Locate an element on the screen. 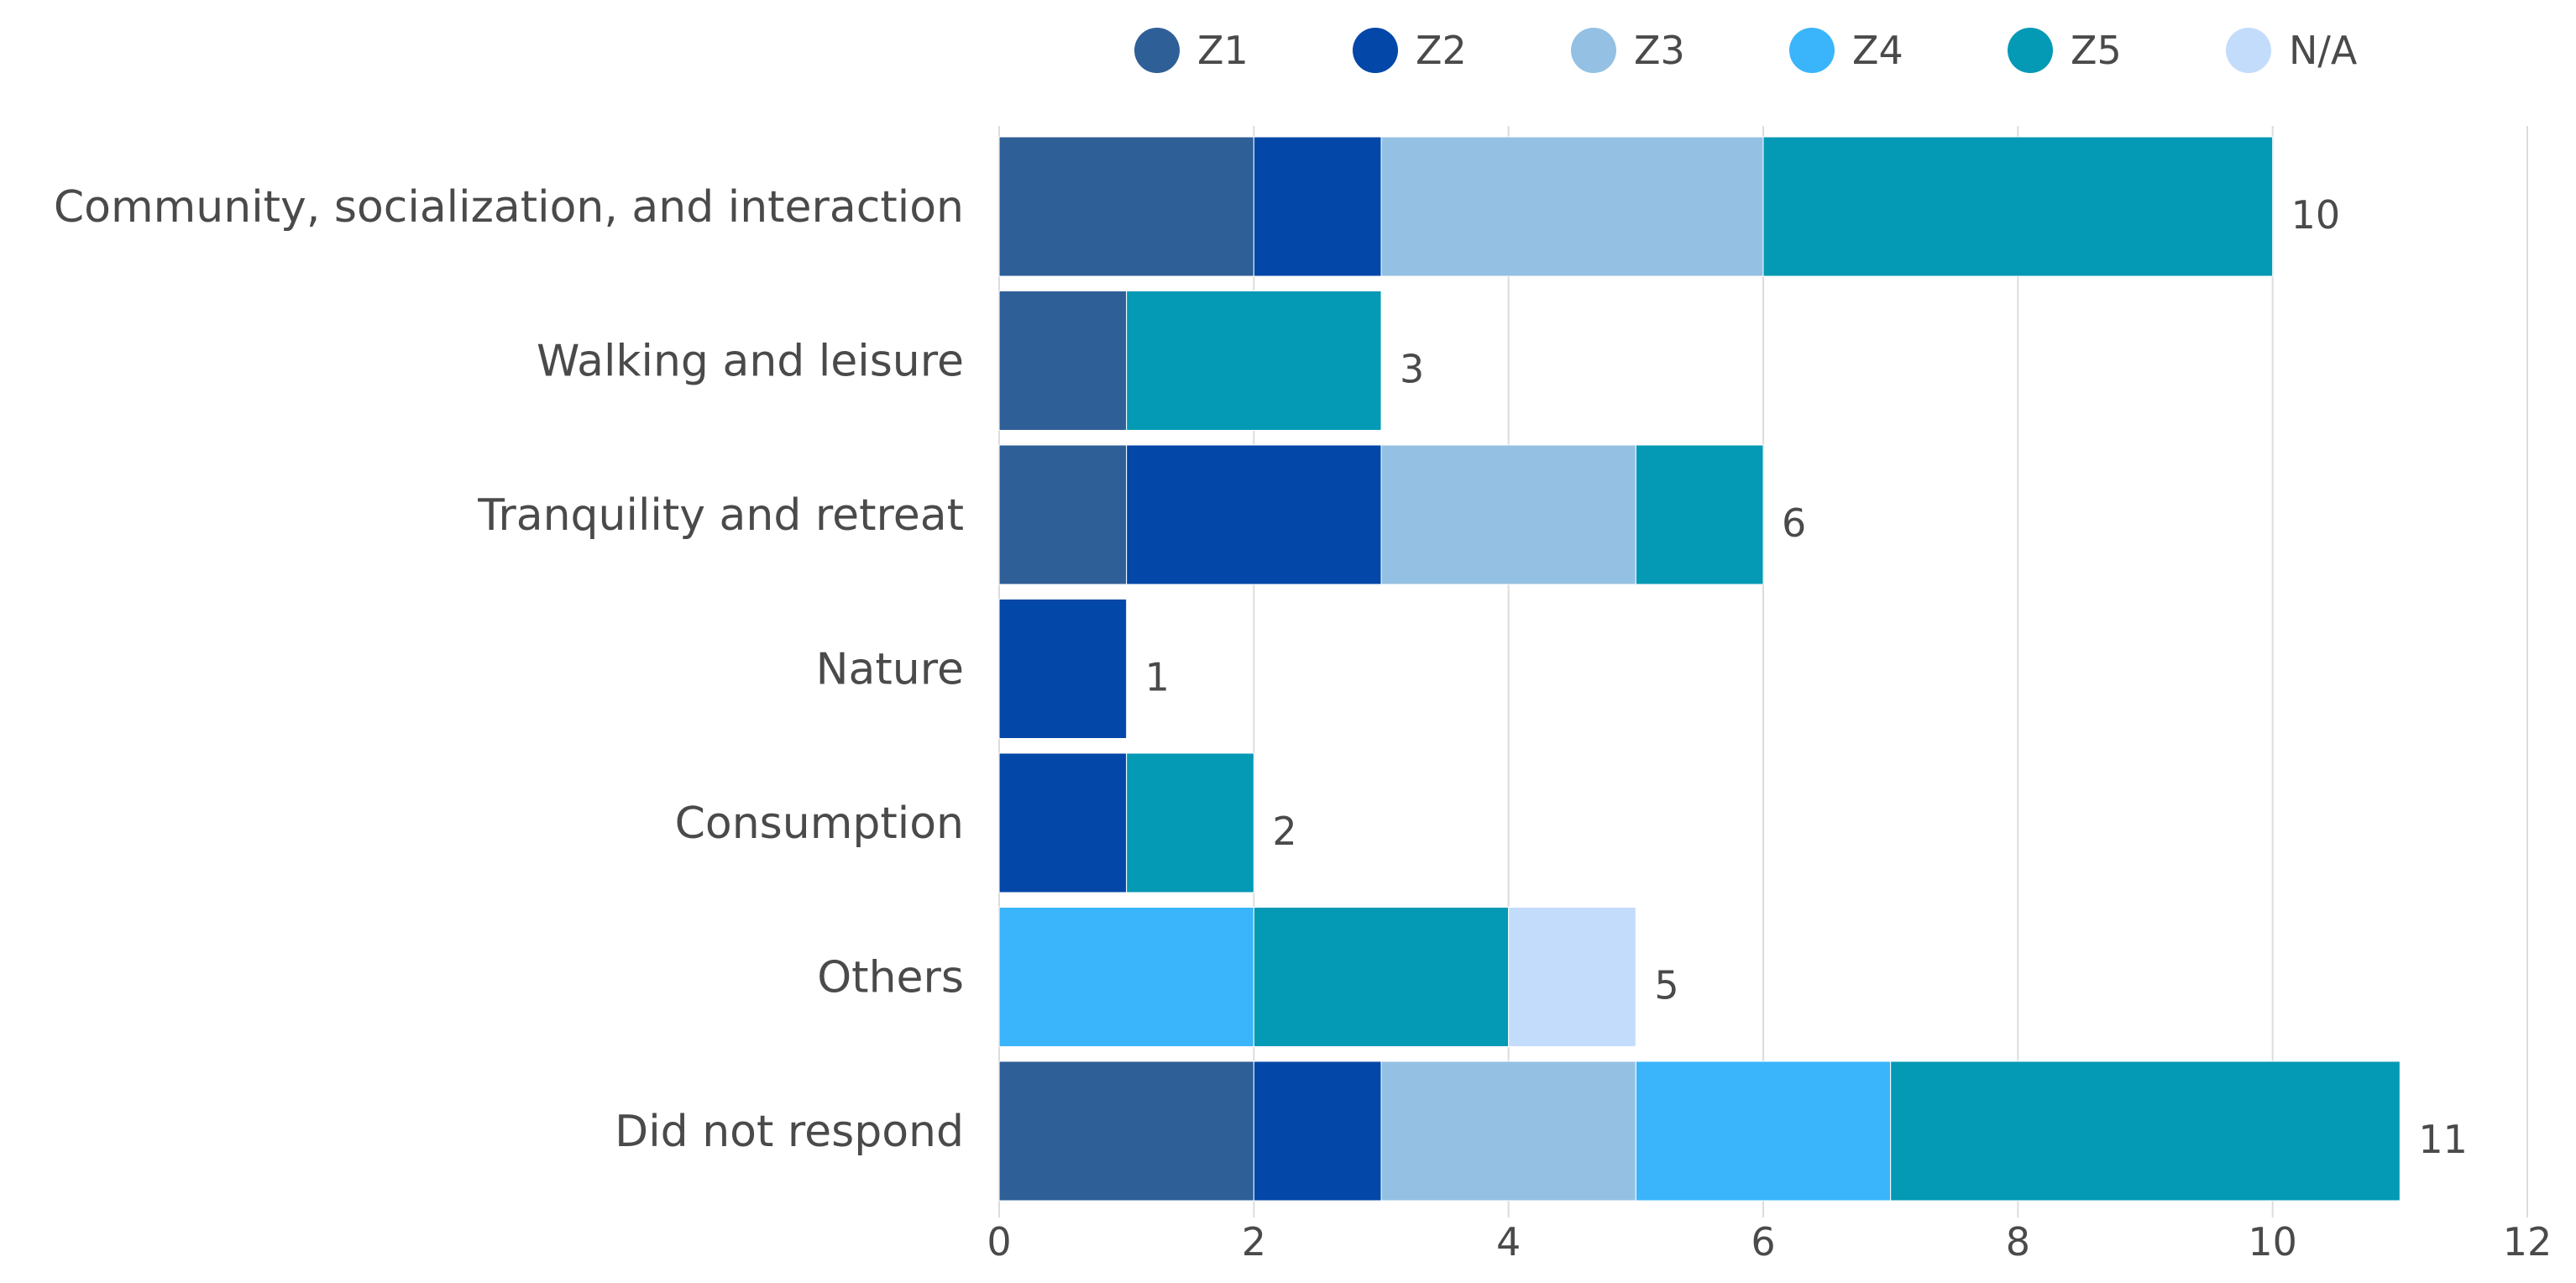 The height and width of the screenshot is (1283, 2576). bar-total-label-7: 11 is located at coordinates (2443, 1139).